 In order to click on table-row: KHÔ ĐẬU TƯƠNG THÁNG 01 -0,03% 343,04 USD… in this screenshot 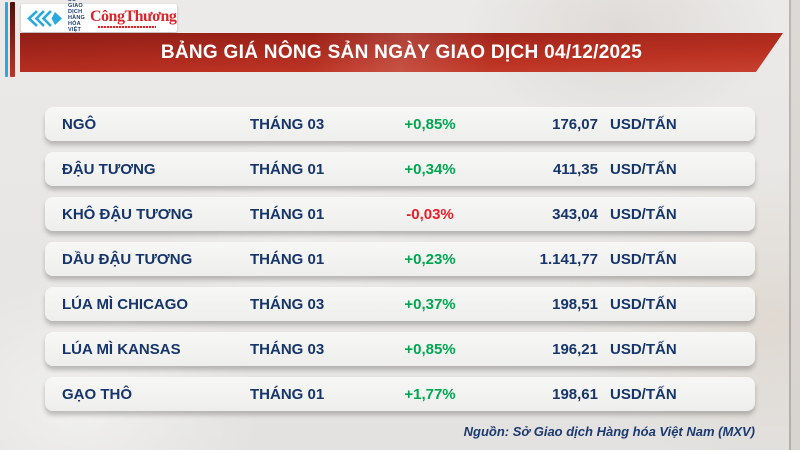, I will do `click(400, 214)`.